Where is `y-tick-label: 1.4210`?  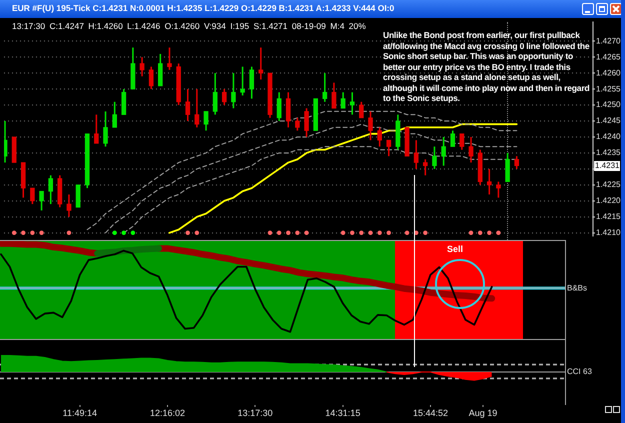 y-tick-label: 1.4210 is located at coordinates (609, 233).